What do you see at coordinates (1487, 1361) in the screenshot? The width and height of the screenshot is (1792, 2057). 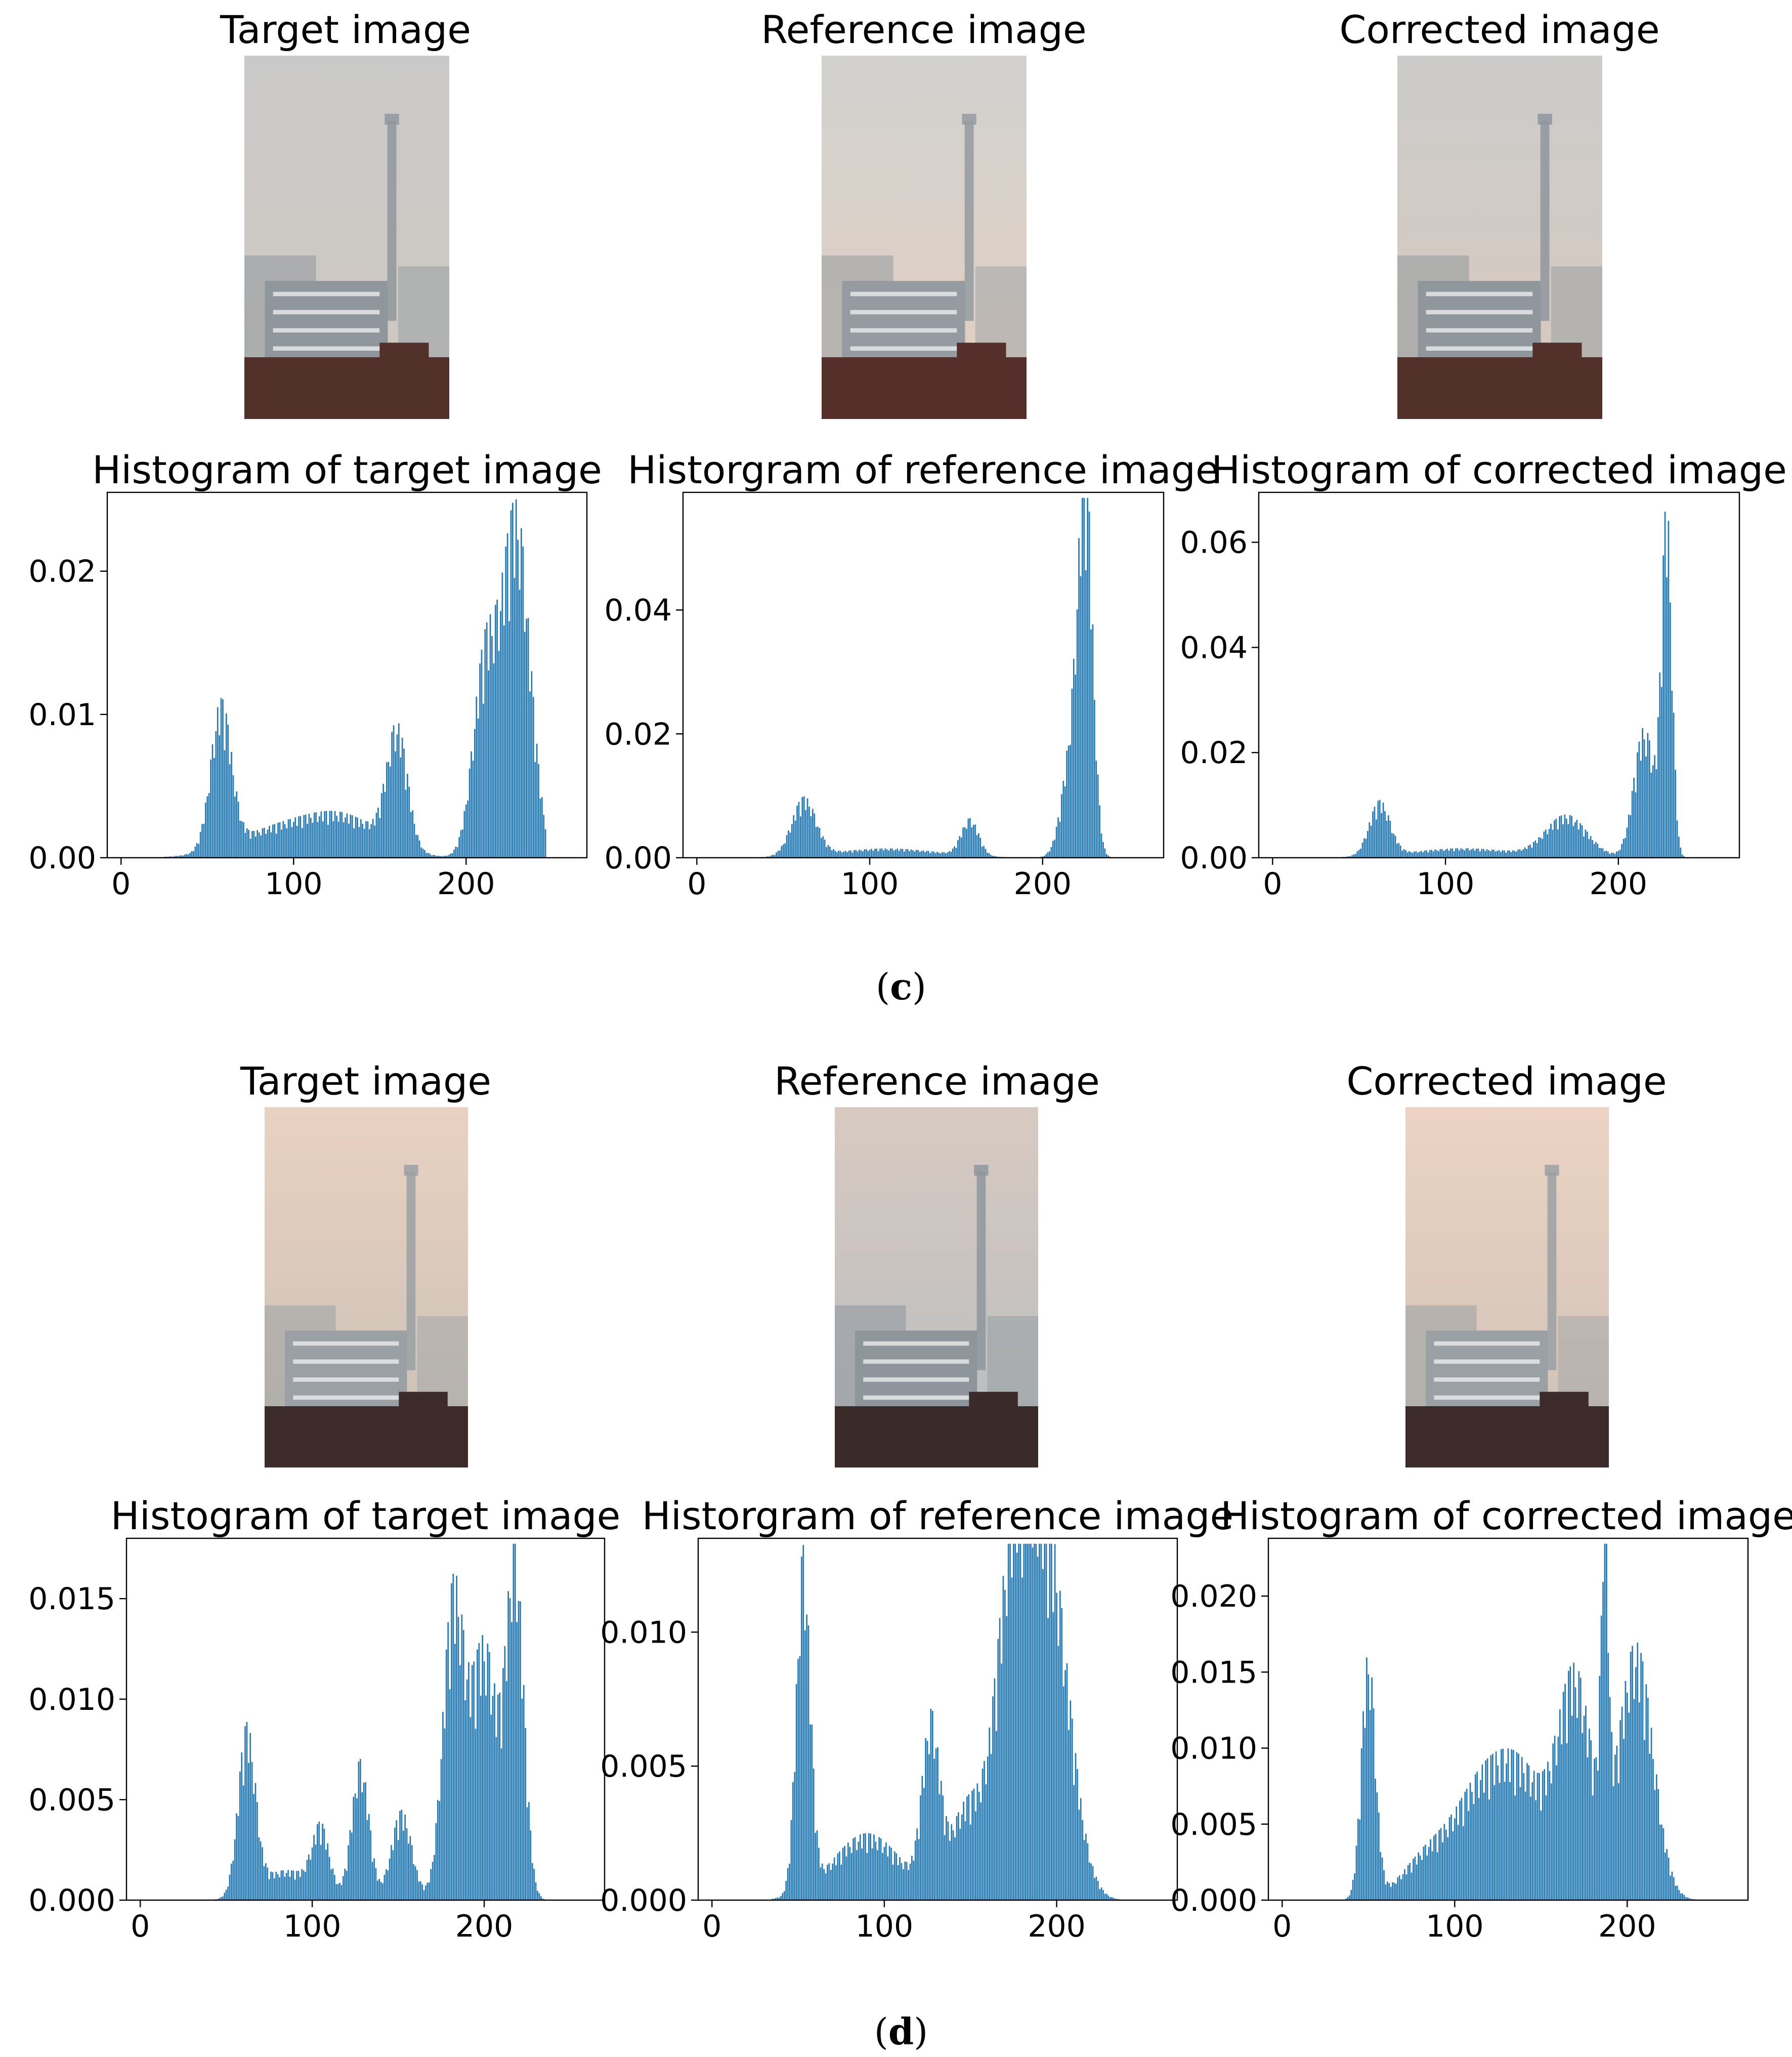 I see `photo-building-window-row` at bounding box center [1487, 1361].